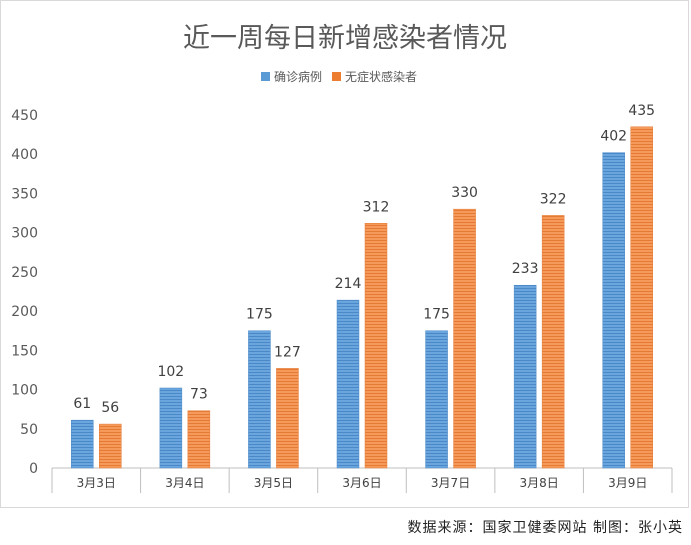 This screenshot has height=545, width=691. I want to click on data-label-asymptomatic-3: 312, so click(376, 207).